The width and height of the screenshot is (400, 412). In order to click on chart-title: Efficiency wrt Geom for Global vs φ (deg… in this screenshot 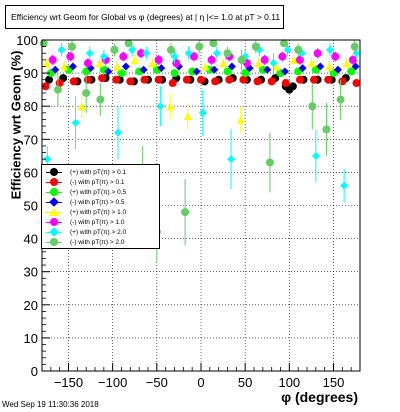, I will do `click(144, 17)`.